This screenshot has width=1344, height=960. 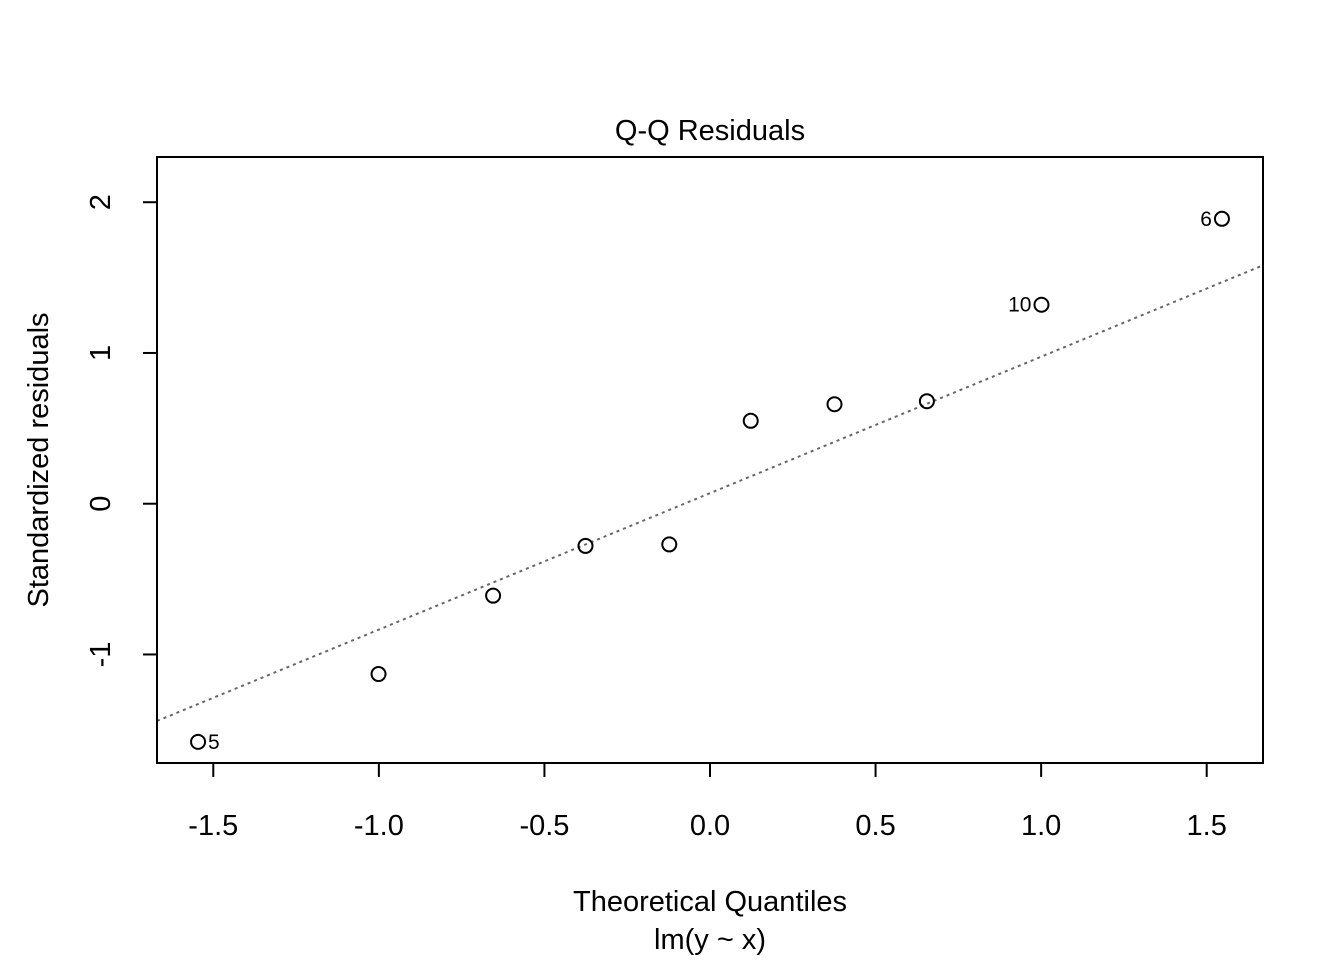 I want to click on x-axis: -1.5 -1.0 -0.5 0.0 0.5 1.0 1.5, so click(x=707, y=802).